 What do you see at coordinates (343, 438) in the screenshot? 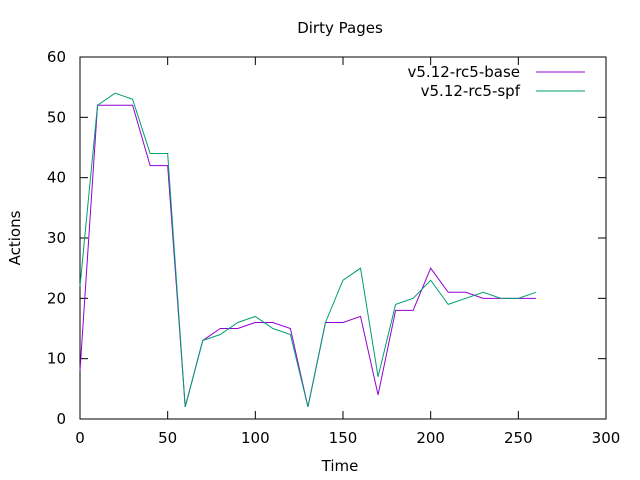
I see `x-tick-label: 150` at bounding box center [343, 438].